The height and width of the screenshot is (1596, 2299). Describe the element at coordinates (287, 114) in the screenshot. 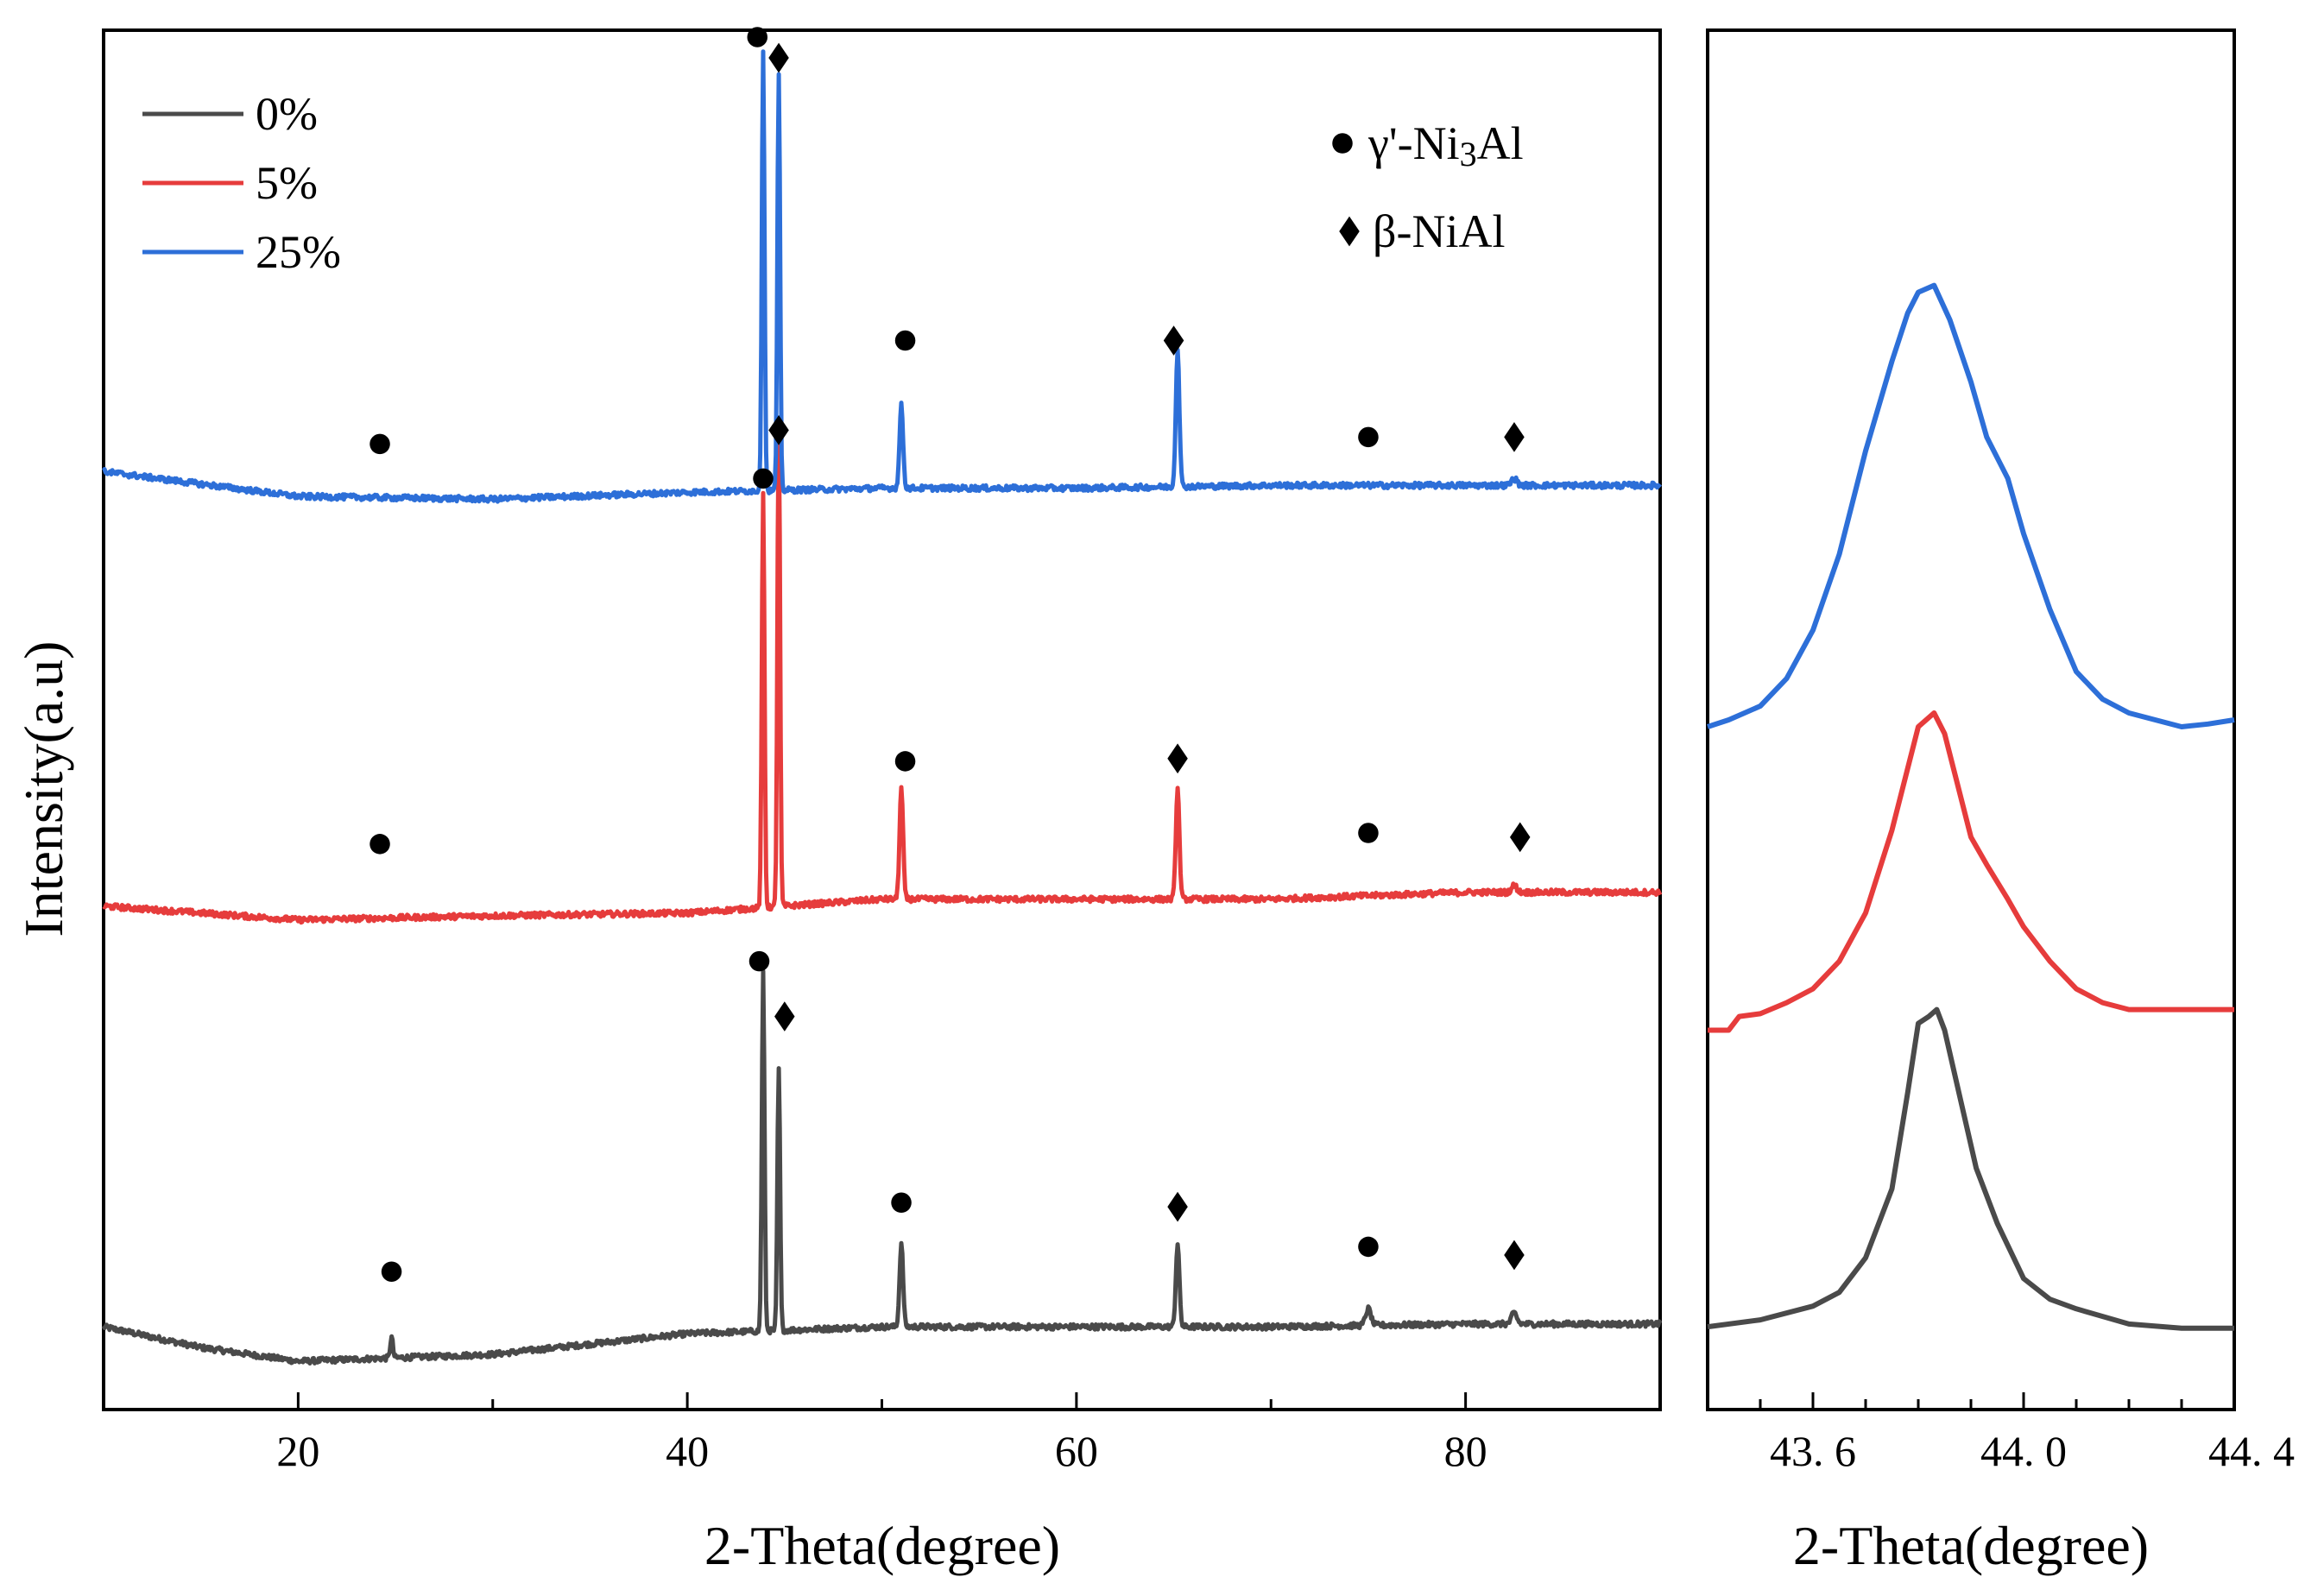

I see `legend-label: 0%` at that location.